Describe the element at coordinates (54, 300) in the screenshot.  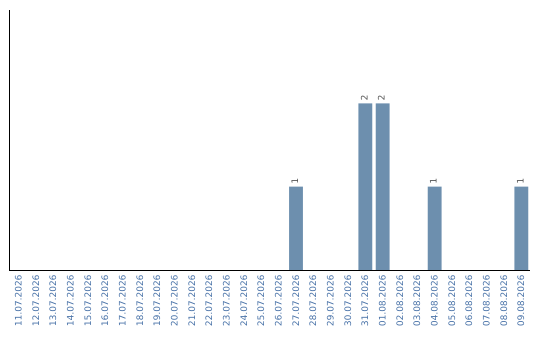
I see `x-tick-label: 13.07.2026` at that location.